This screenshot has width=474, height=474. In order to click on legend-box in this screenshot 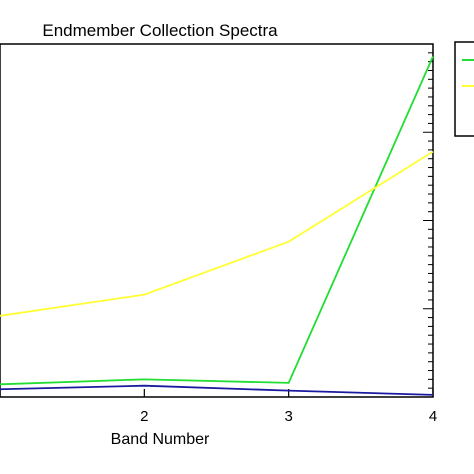, I will do `click(464, 89)`.